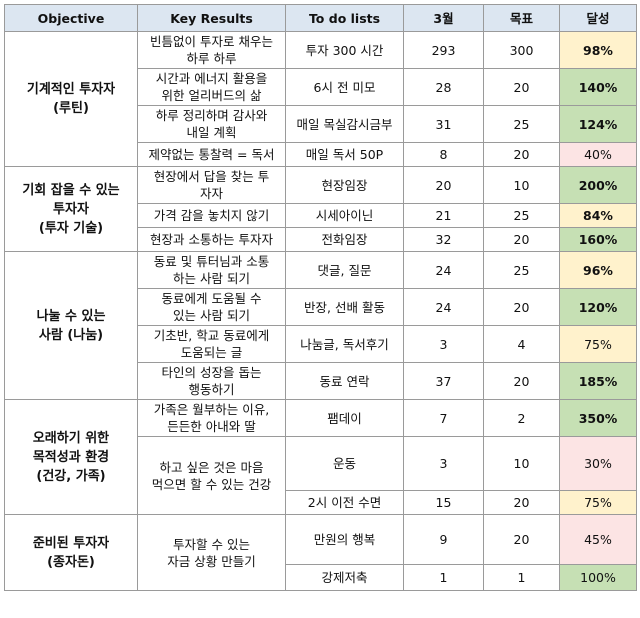 This screenshot has width=640, height=618. What do you see at coordinates (443, 124) in the screenshot?
I see `month-cell: 31` at bounding box center [443, 124].